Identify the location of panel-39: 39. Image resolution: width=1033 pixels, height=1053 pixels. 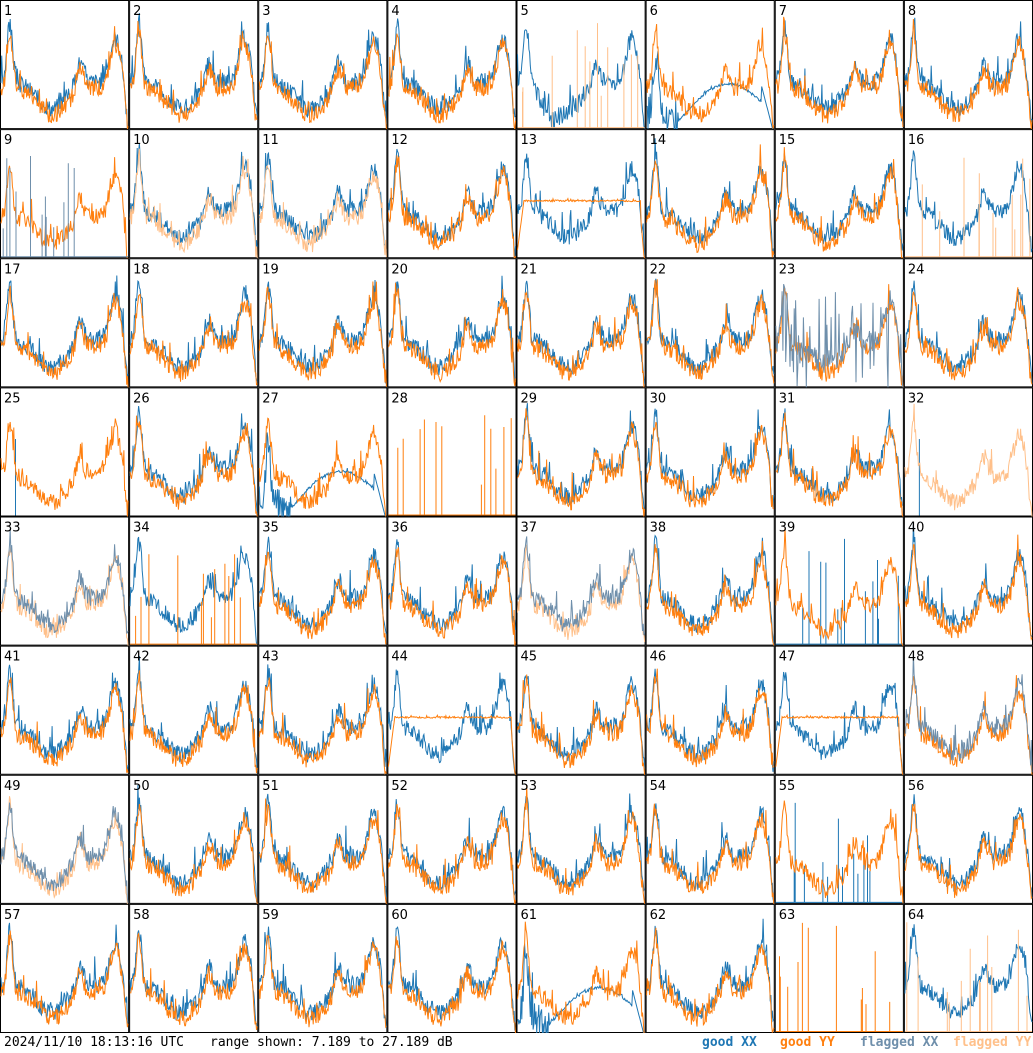
(839, 581).